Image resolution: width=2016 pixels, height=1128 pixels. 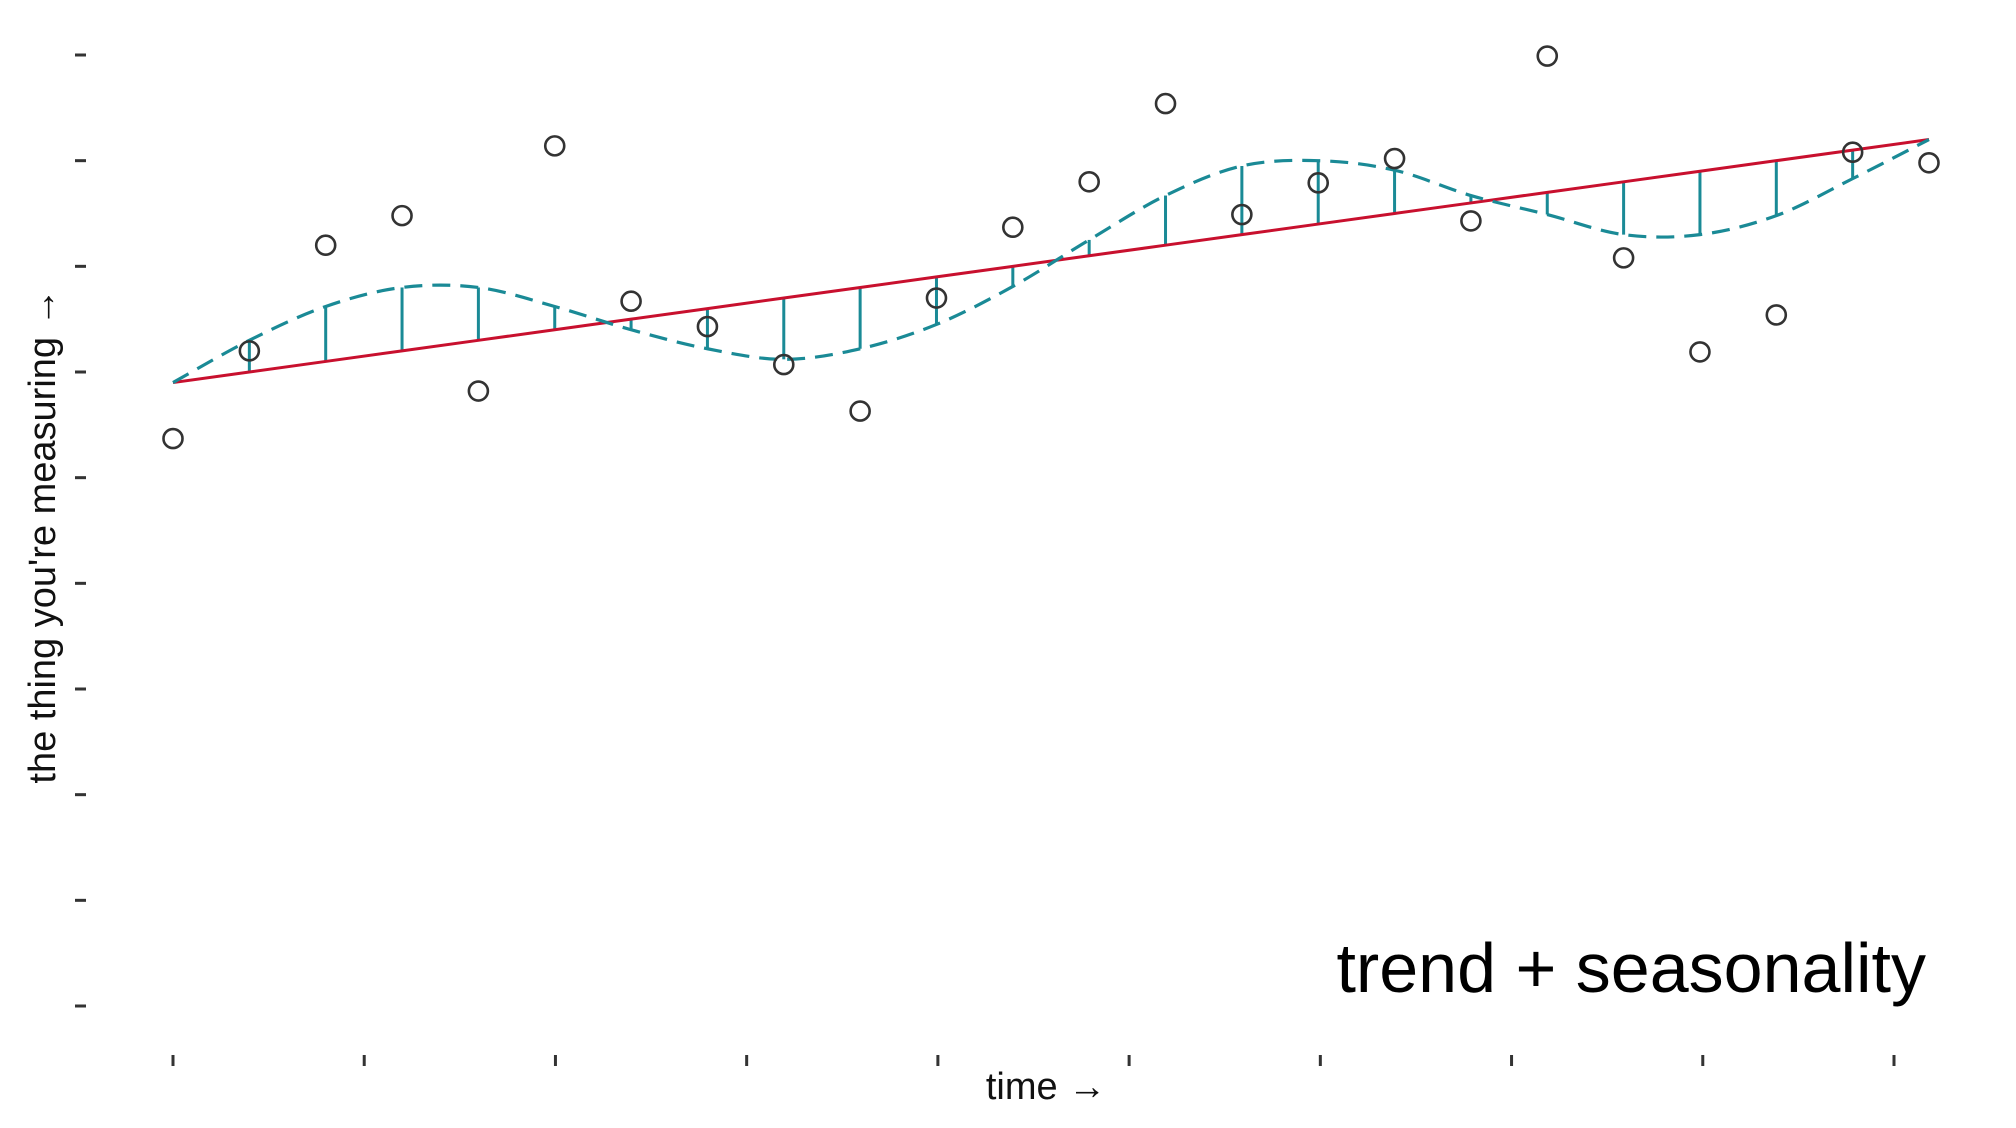 What do you see at coordinates (1631, 968) in the screenshot?
I see `chart-annotation: trend + seasonality` at bounding box center [1631, 968].